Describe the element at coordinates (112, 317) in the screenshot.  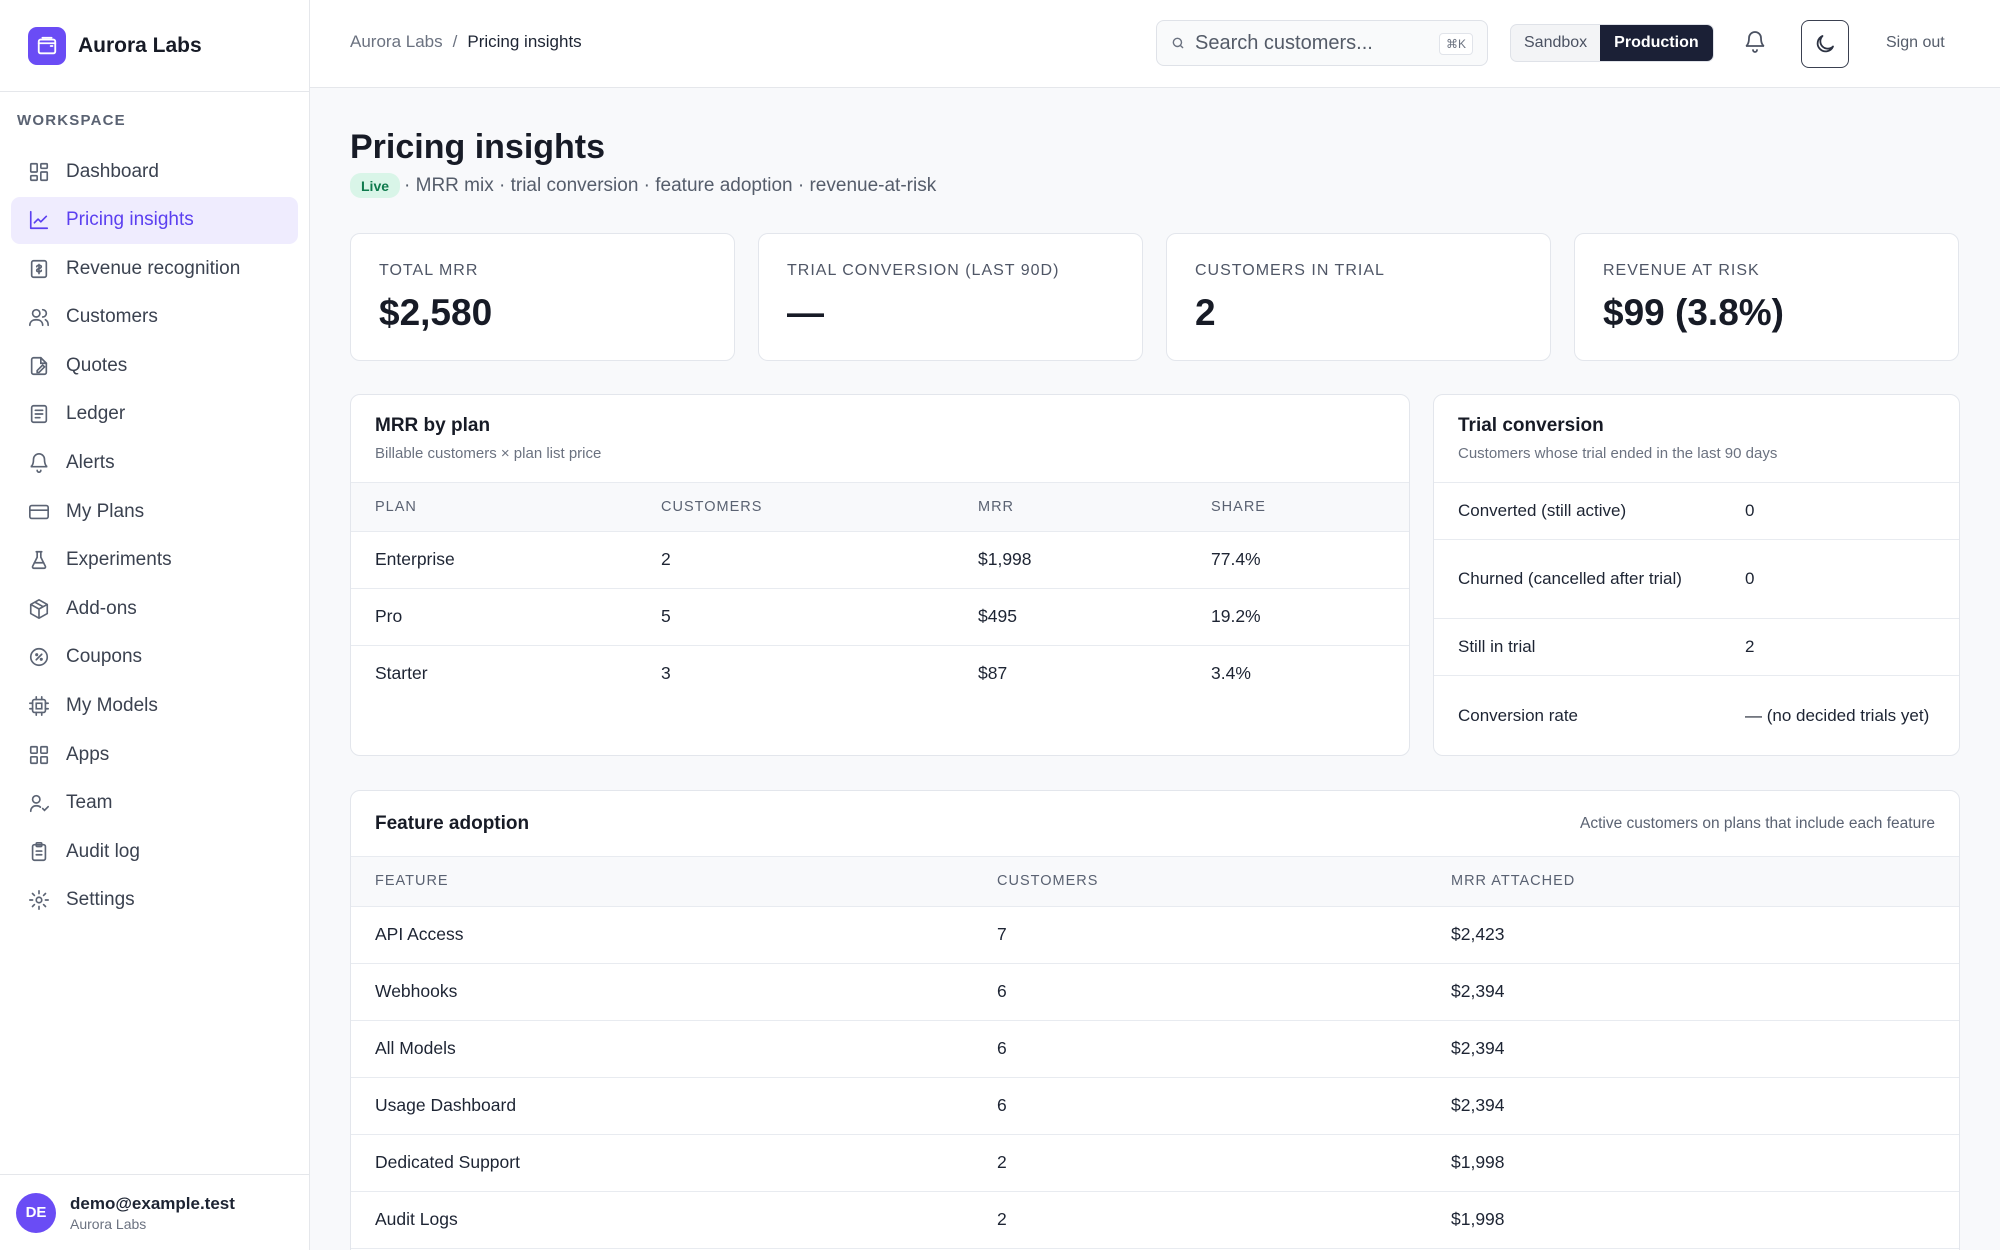
I see `sidebar-item-label: Customers` at that location.